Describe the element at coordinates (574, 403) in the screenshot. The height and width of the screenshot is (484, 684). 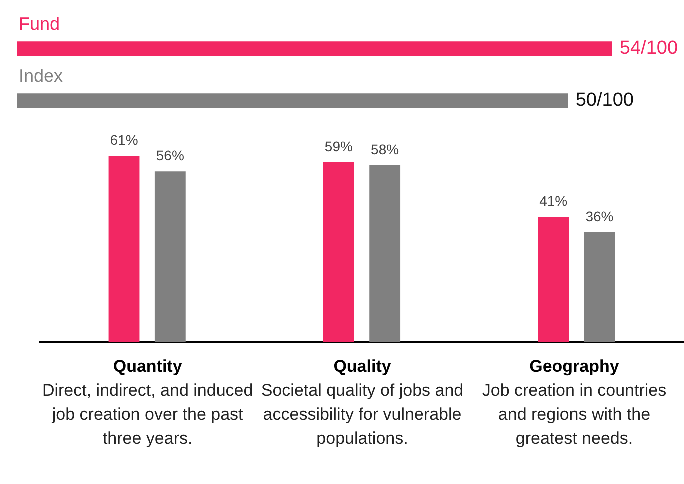
I see `x-tick-label: Geography Job creation in countries and regions with the greatest needs.` at that location.